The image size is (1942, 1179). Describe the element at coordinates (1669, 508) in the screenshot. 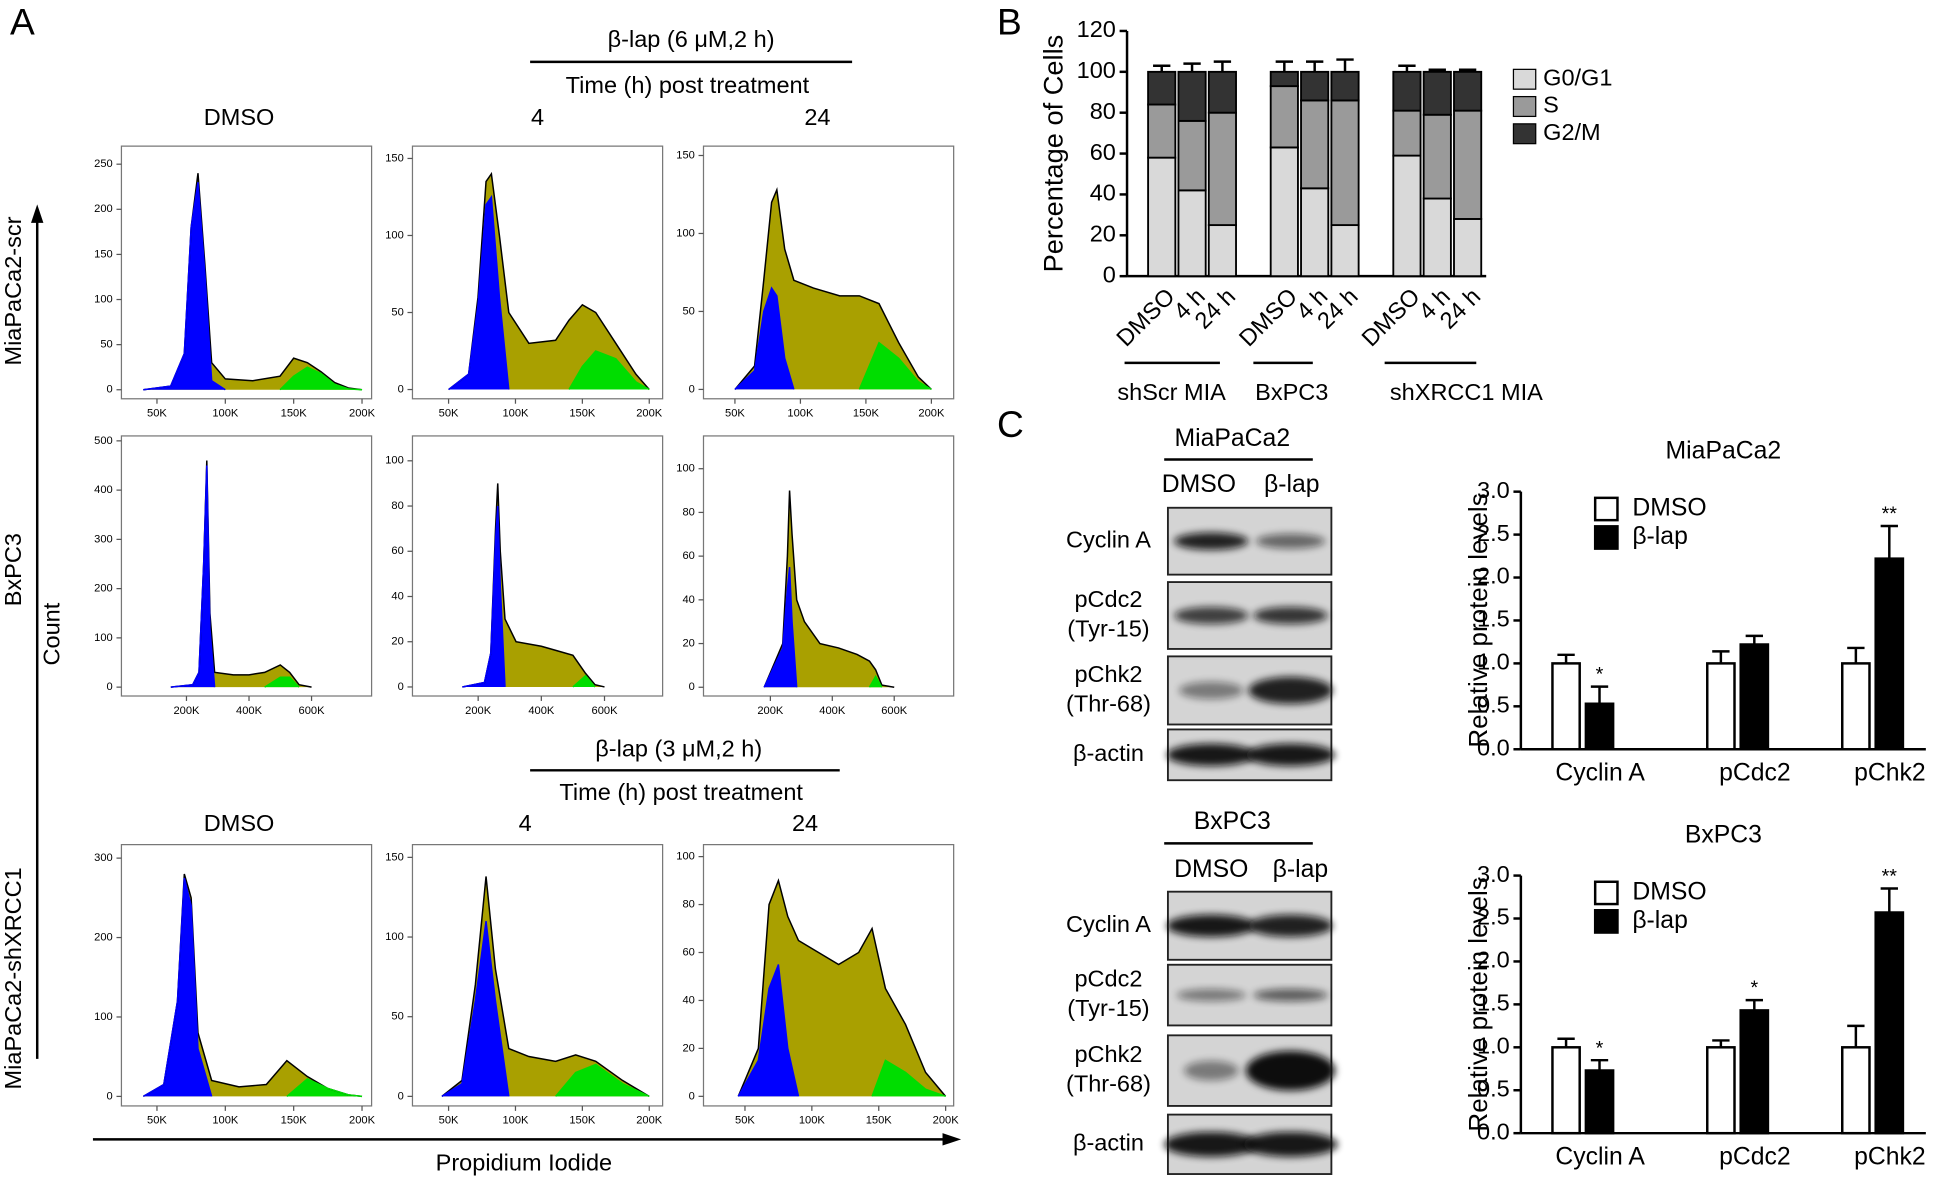

I see `legend-label: DMSO` at that location.